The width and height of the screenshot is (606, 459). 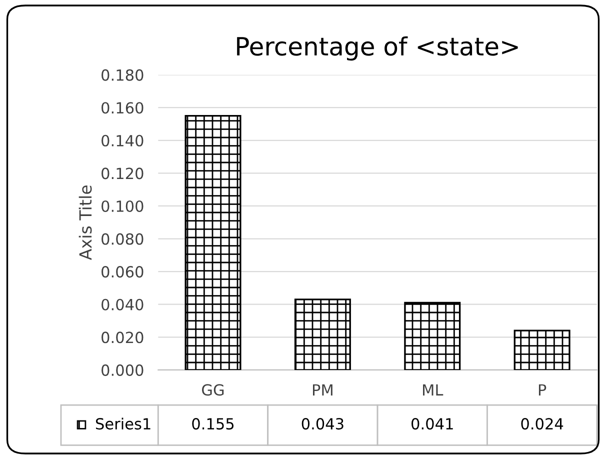 I want to click on chart-title: Percentage of <state>, so click(x=377, y=48).